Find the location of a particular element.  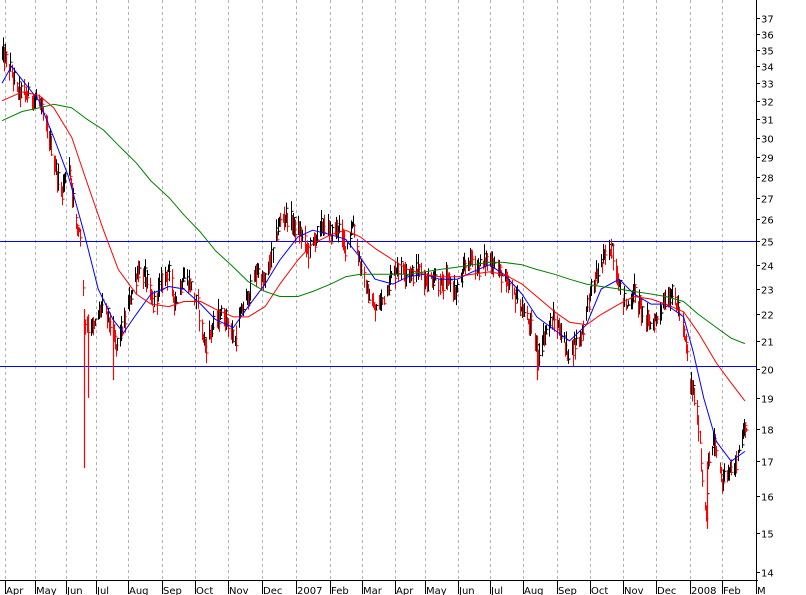

y-tick-label: 23 is located at coordinates (767, 291).